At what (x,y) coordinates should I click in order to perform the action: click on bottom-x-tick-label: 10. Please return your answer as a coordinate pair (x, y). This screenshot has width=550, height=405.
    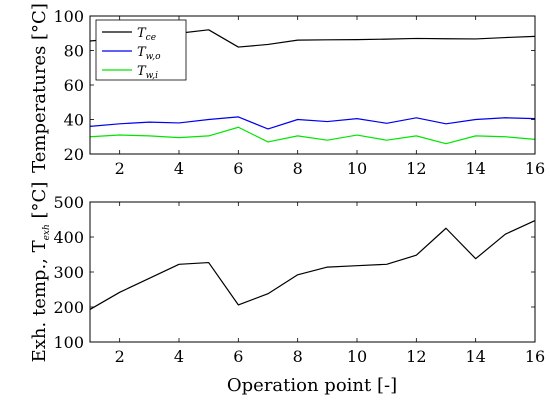
    Looking at the image, I should click on (357, 356).